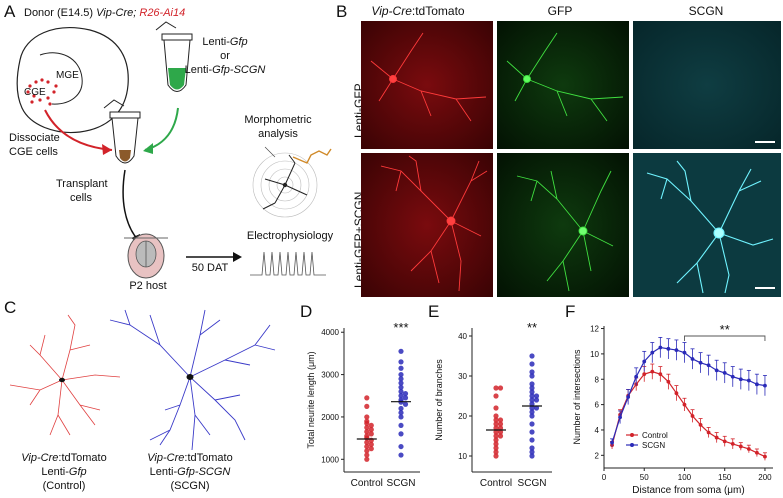 The height and width of the screenshot is (498, 783). I want to click on image-r2-gfp, so click(563, 225).